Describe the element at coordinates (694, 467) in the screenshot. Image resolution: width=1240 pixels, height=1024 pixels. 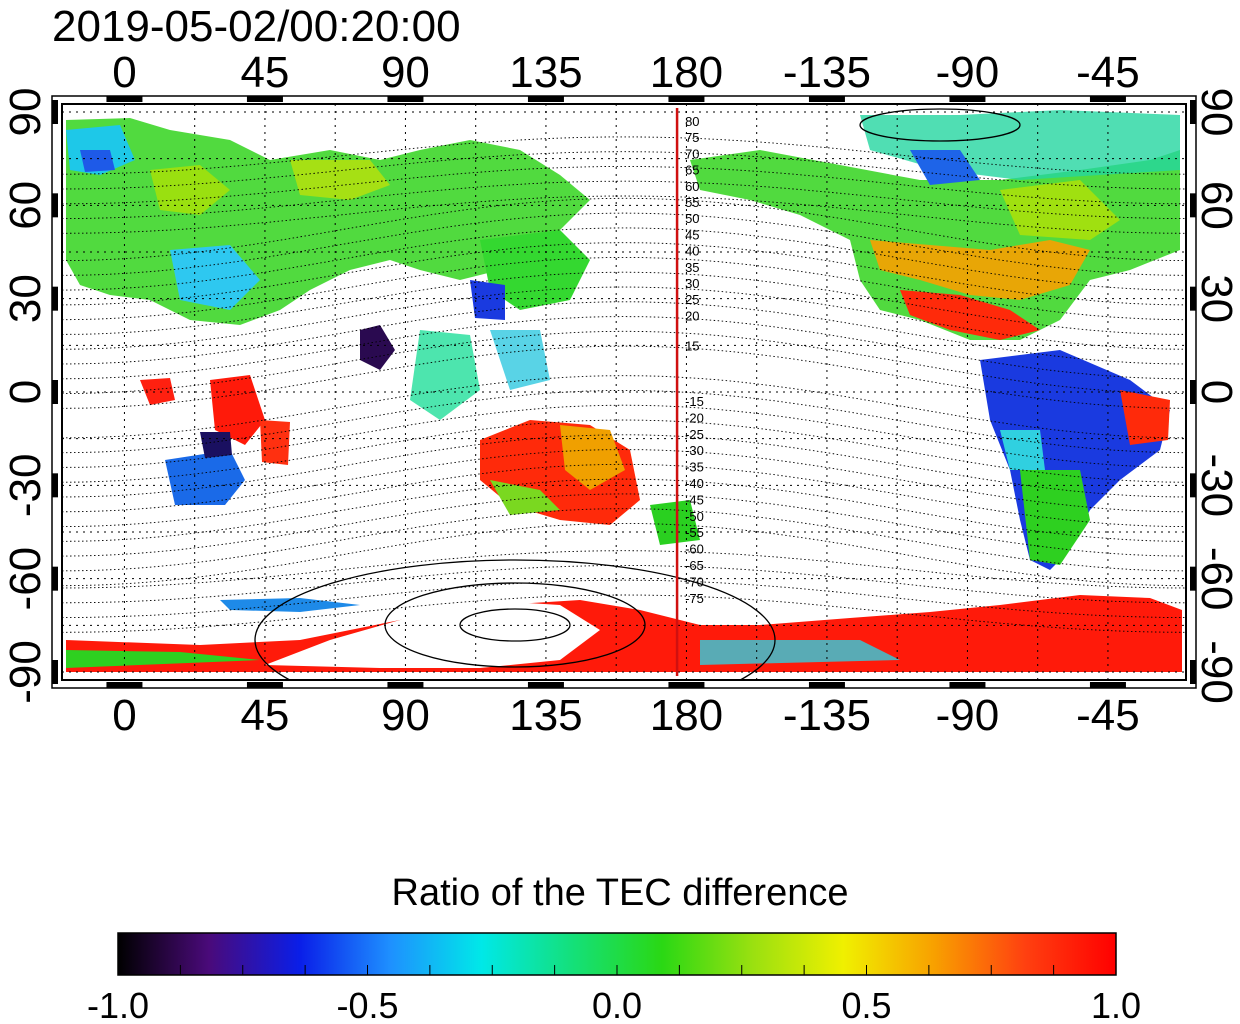
I see `contour-label-south: -35` at that location.